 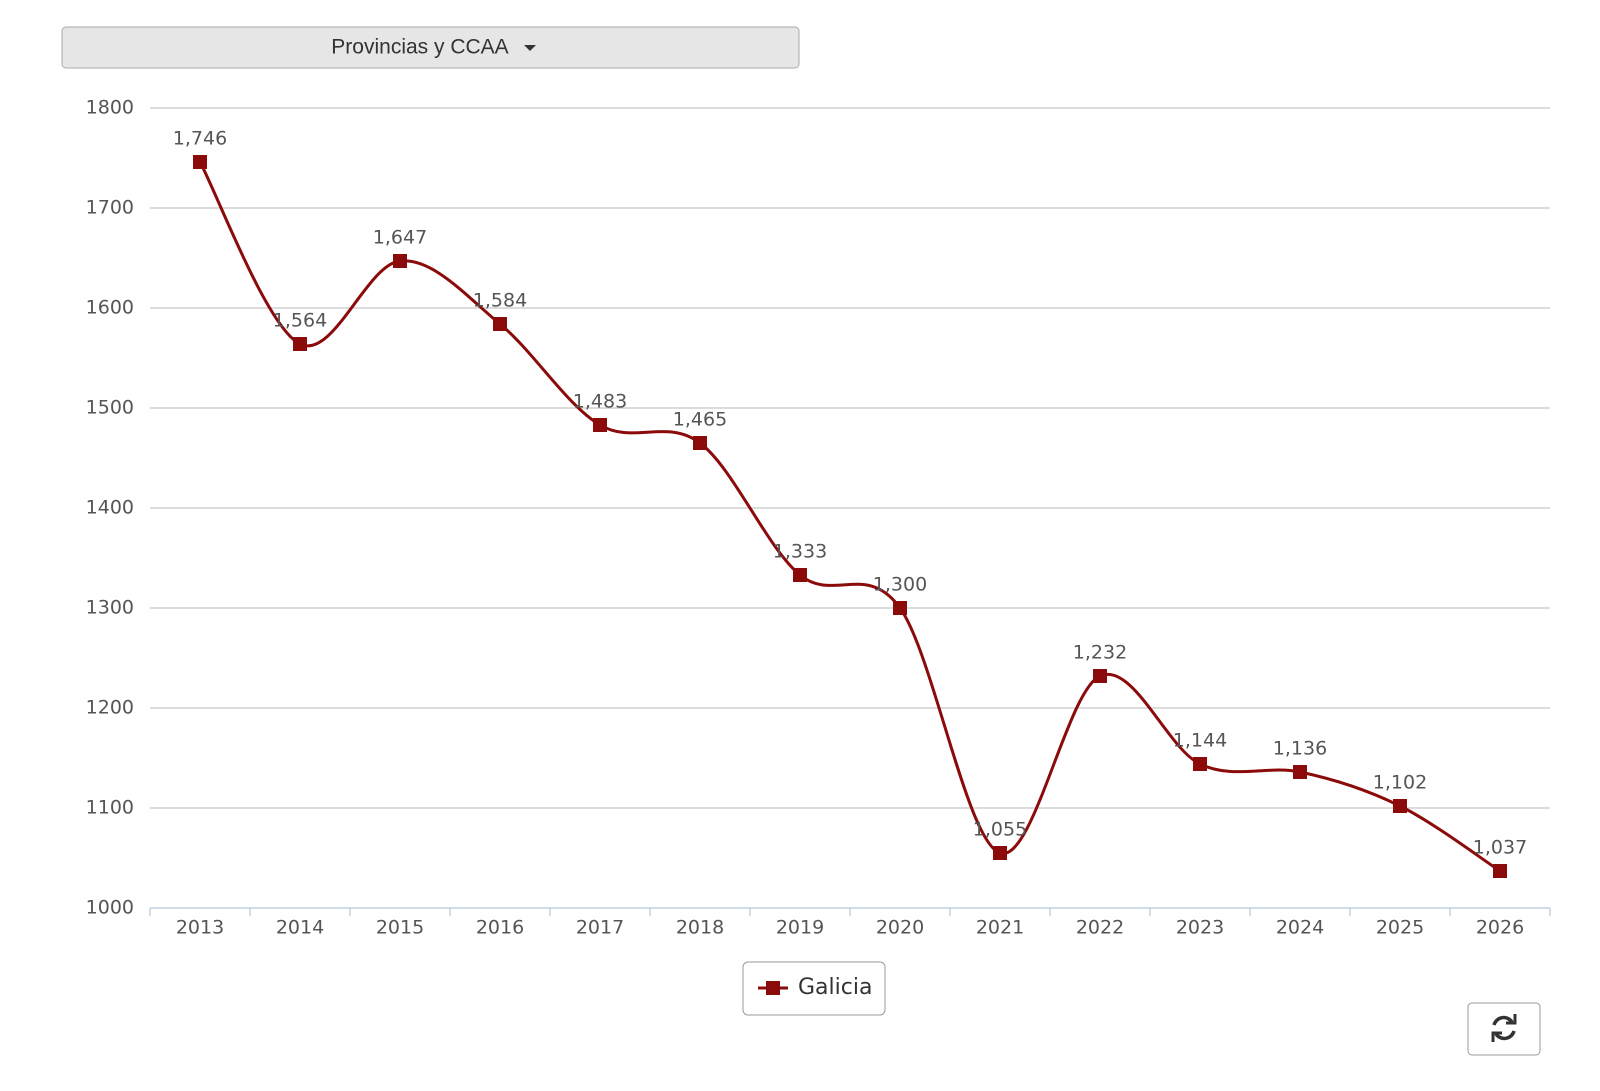 What do you see at coordinates (700, 420) in the screenshot?
I see `data-label: 1,465` at bounding box center [700, 420].